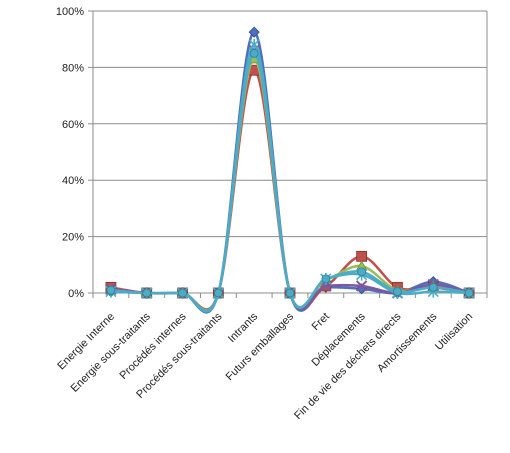 The image size is (510, 453). I want to click on x-tick-label: Intrants, so click(243, 327).